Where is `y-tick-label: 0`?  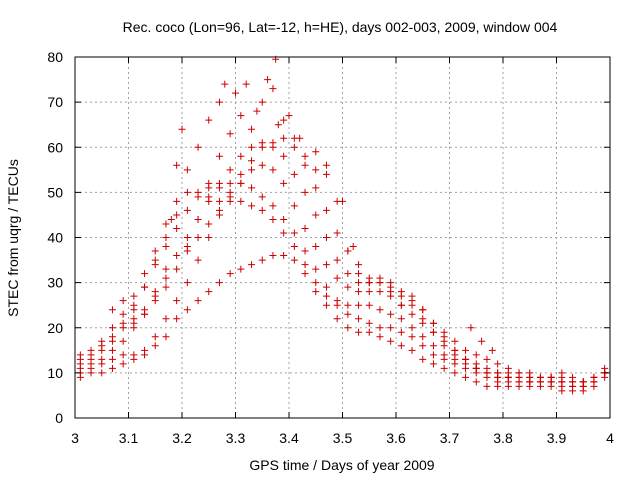
y-tick-label: 0 is located at coordinates (59, 418).